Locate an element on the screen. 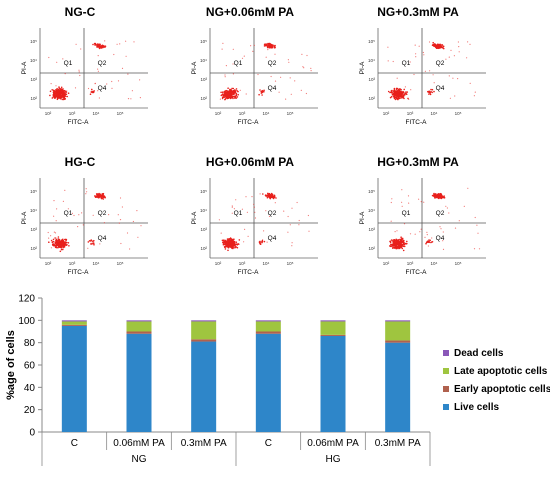 This screenshot has width=550, height=477. legend-label: Live cells is located at coordinates (476, 407).